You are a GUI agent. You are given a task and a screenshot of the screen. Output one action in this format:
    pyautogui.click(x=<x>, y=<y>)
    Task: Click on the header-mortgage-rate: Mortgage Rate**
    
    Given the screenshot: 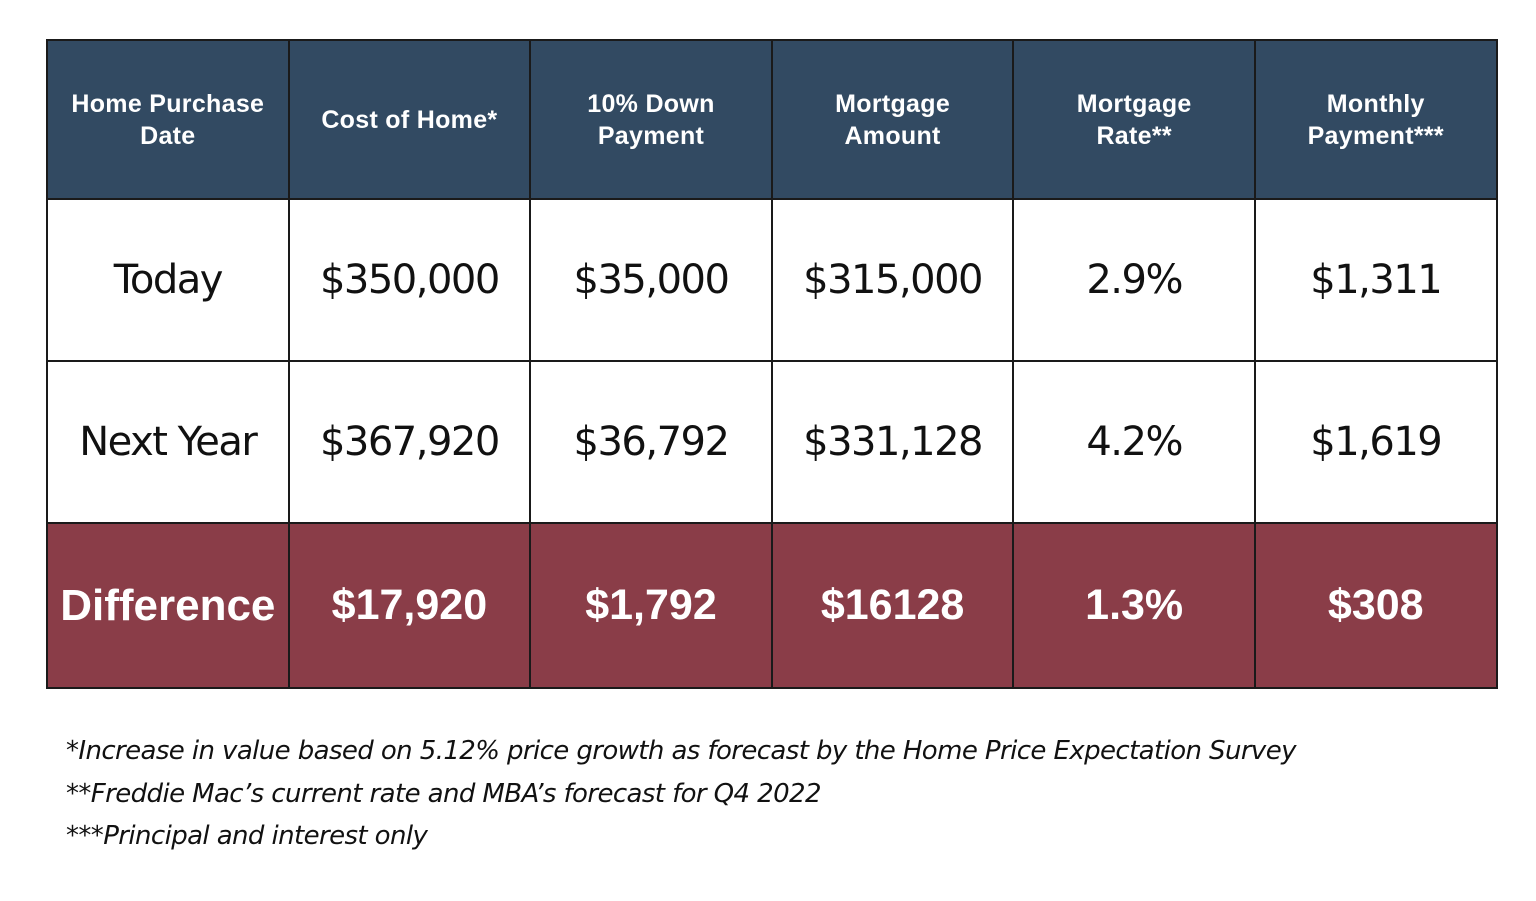 What is the action you would take?
    pyautogui.click(x=1134, y=119)
    